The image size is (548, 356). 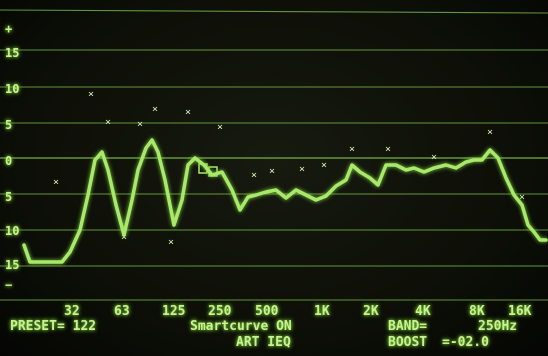 I want to click on y-label-minus: −, so click(x=9, y=285).